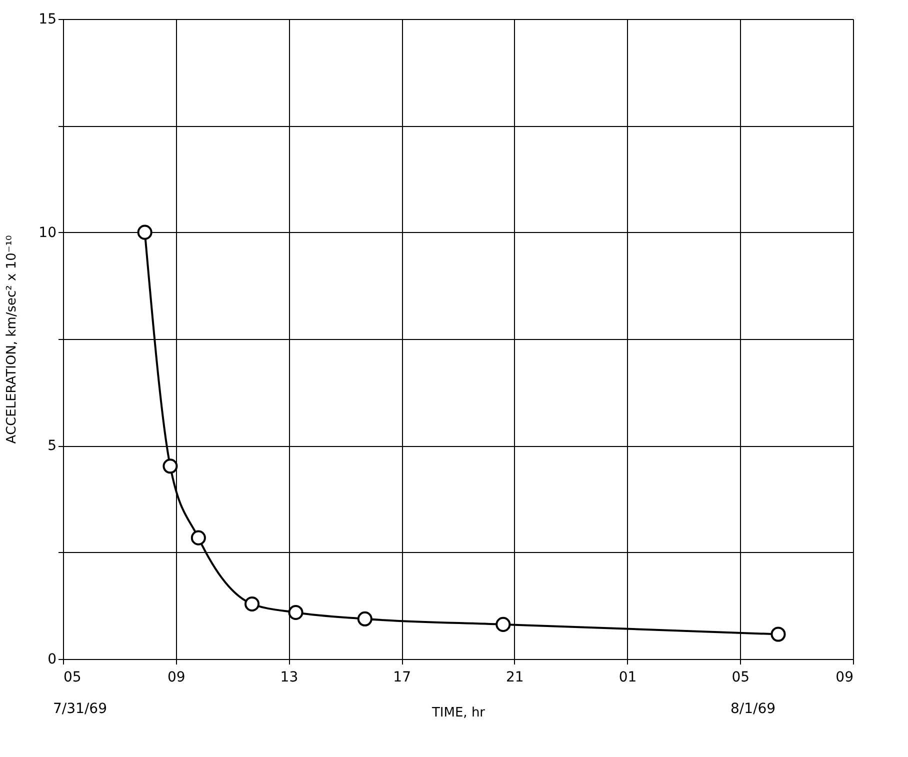 The height and width of the screenshot is (757, 908). Describe the element at coordinates (52, 446) in the screenshot. I see `y-tick-label: 5` at that location.